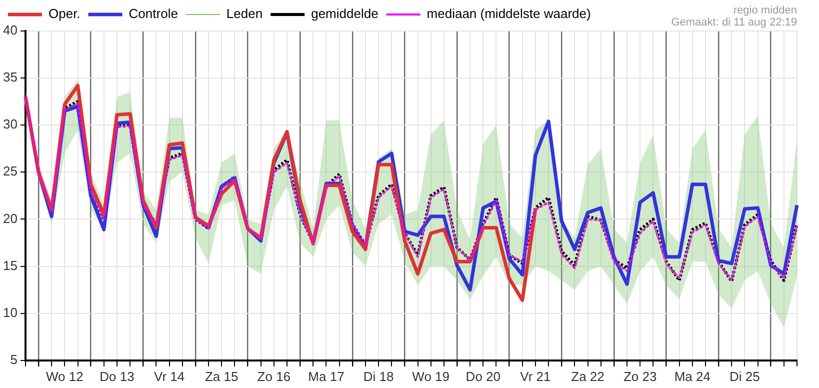  I want to click on y-tick-label: 10, so click(10, 312).